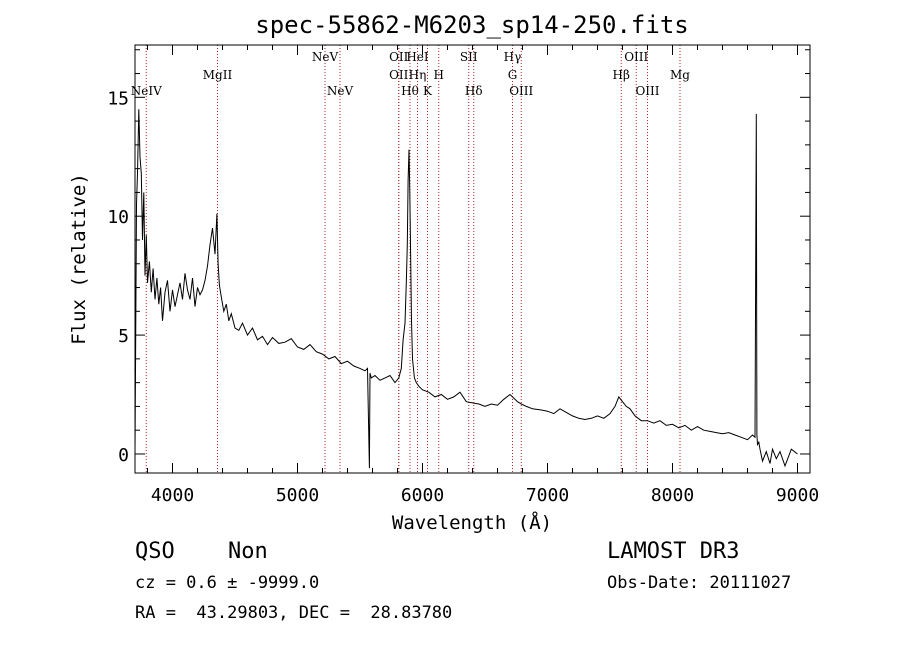 The image size is (900, 649). I want to click on spectral-line-label: SII, so click(469, 57).